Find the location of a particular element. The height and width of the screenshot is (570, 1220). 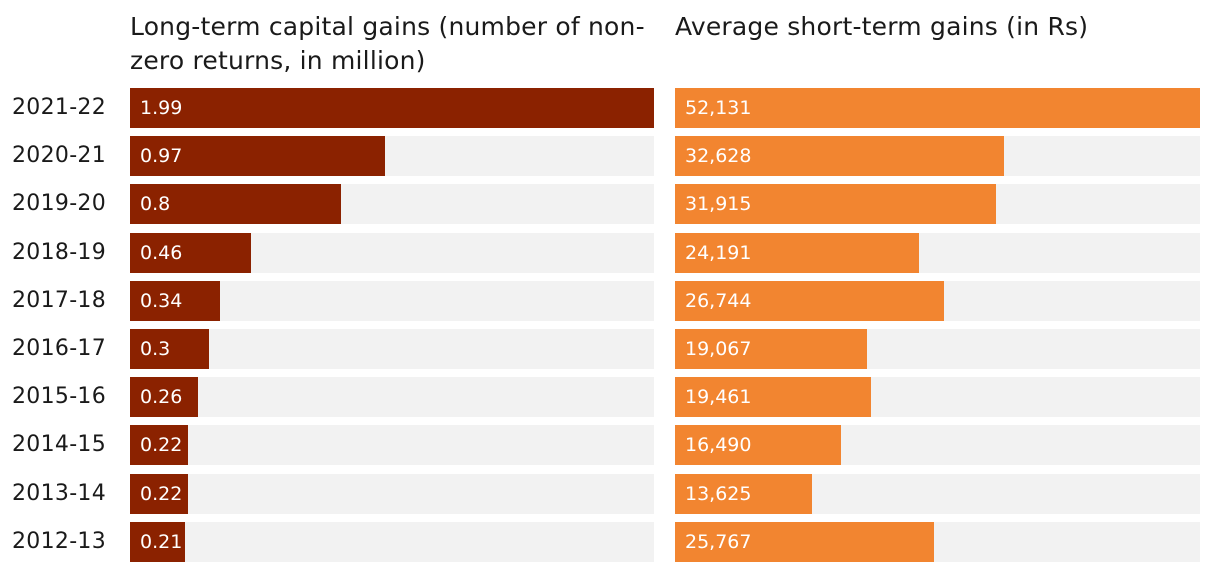

short-term-track: 32,628 is located at coordinates (937, 156).